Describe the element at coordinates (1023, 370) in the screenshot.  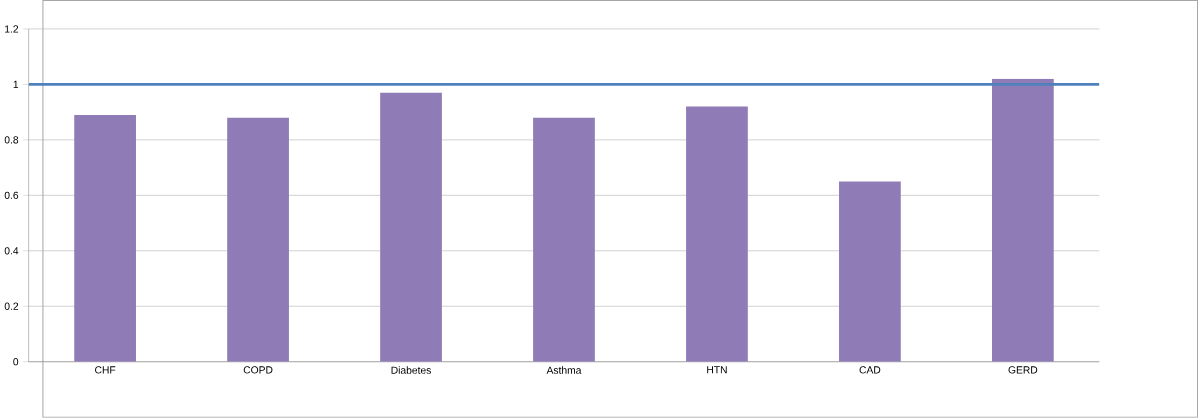
I see `x-tick-label: GERD` at that location.